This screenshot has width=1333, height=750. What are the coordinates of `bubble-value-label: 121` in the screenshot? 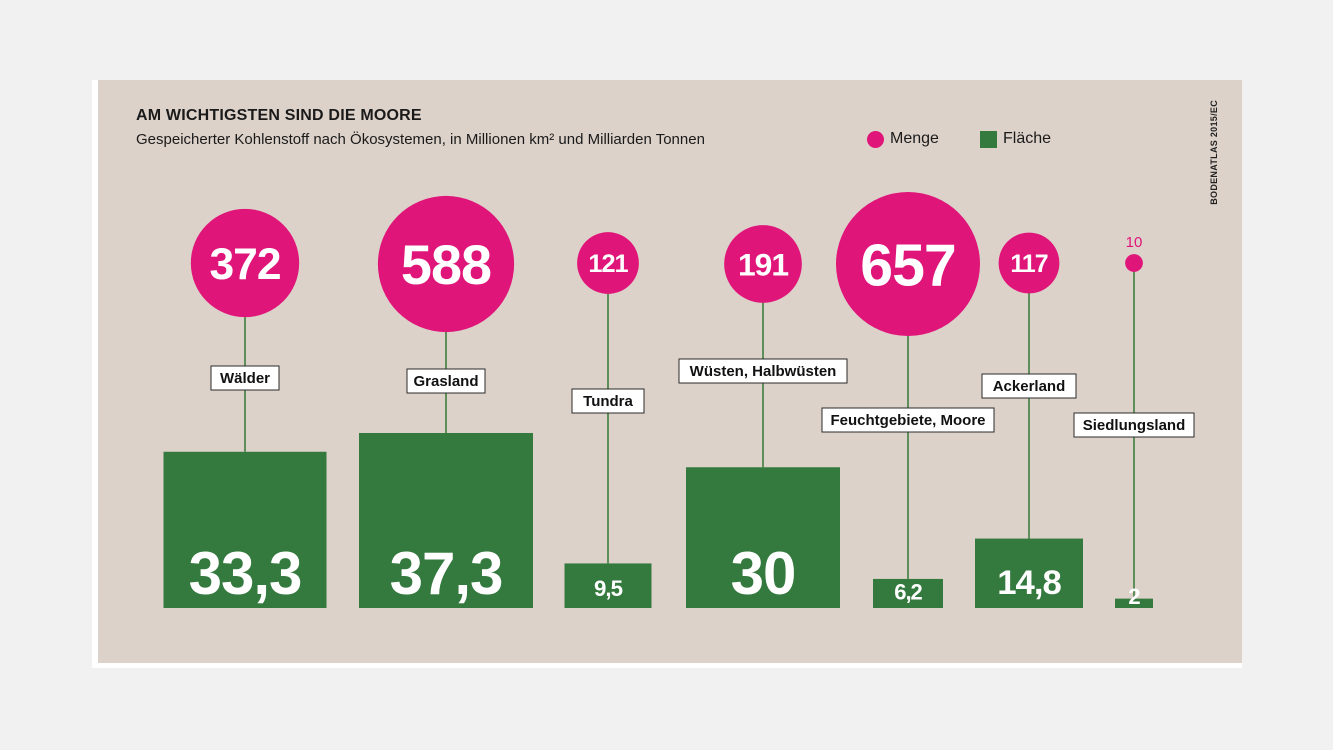 It's located at (608, 264).